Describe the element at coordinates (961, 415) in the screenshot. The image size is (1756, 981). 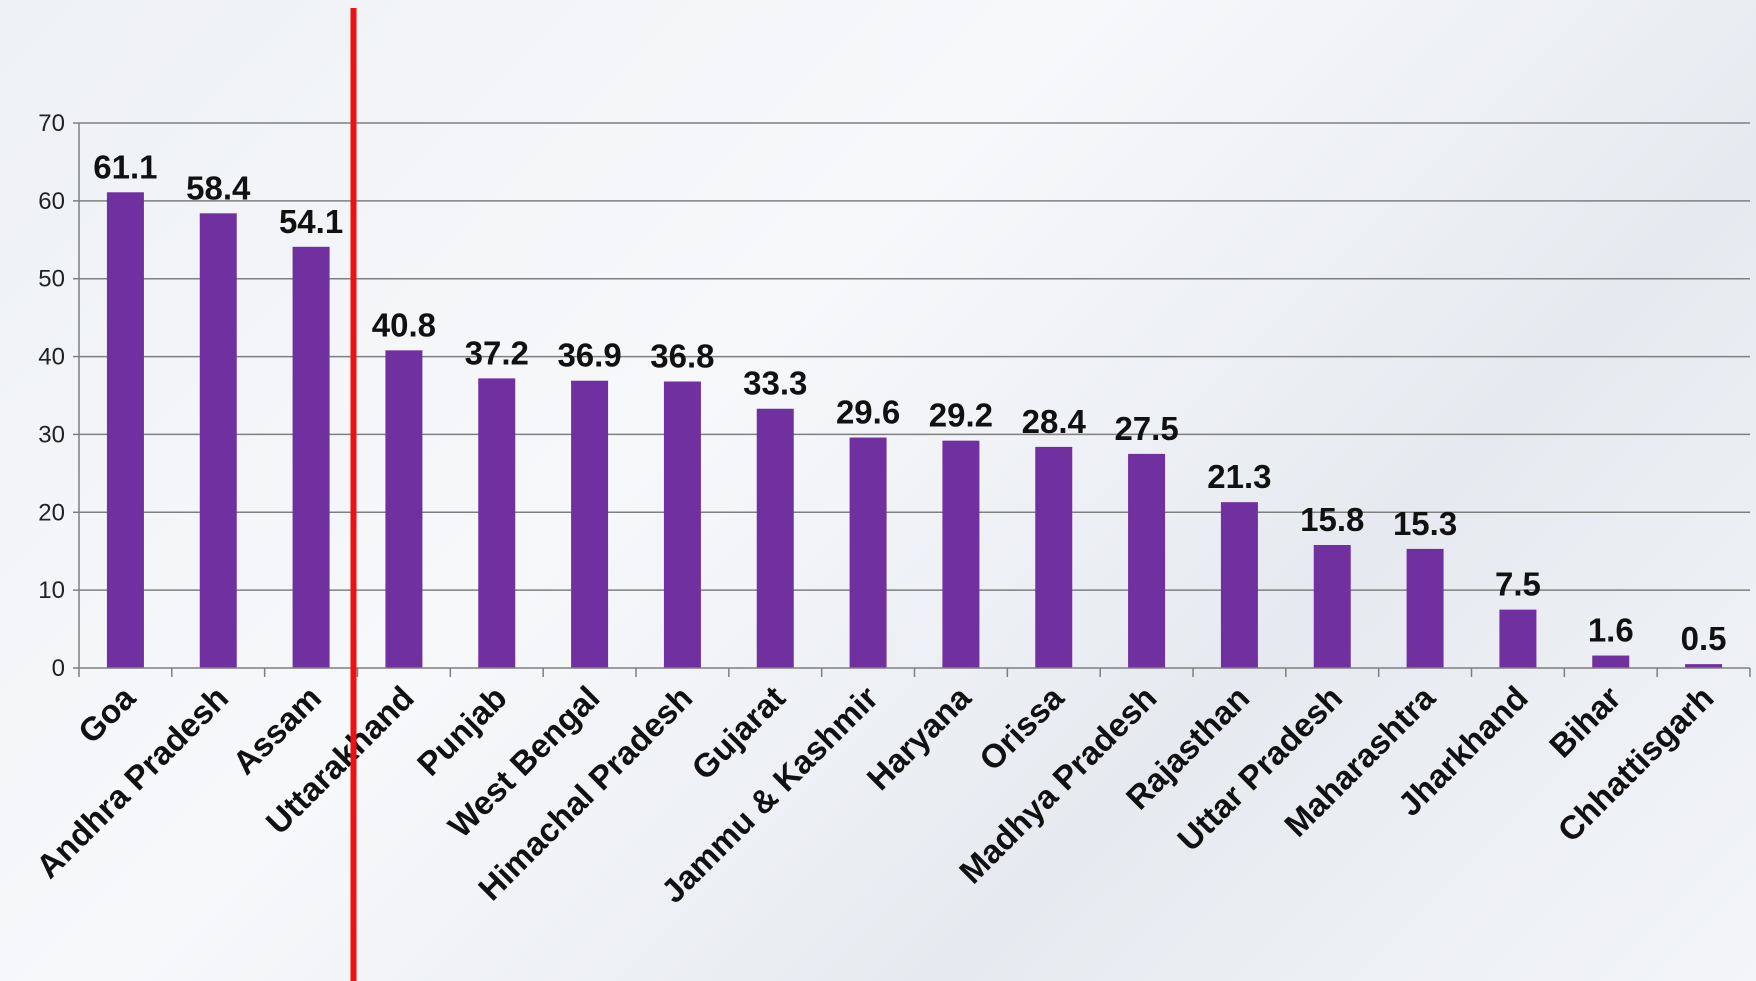
I see `value-label: 29.2` at that location.